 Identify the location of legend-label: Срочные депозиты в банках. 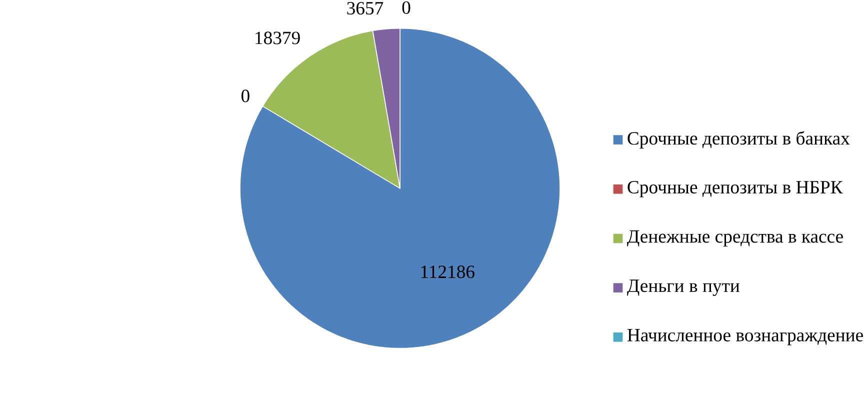
(739, 139).